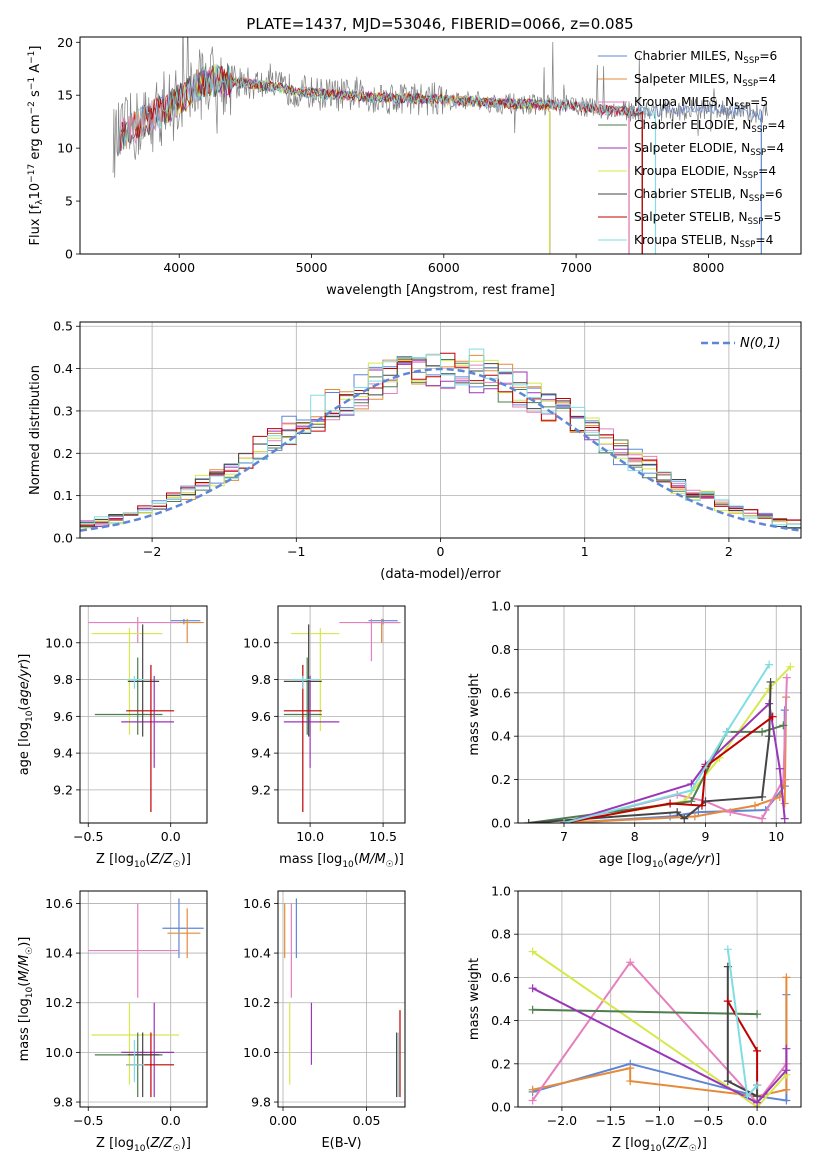  I want to click on model-spectrum-line, so click(387, 109).